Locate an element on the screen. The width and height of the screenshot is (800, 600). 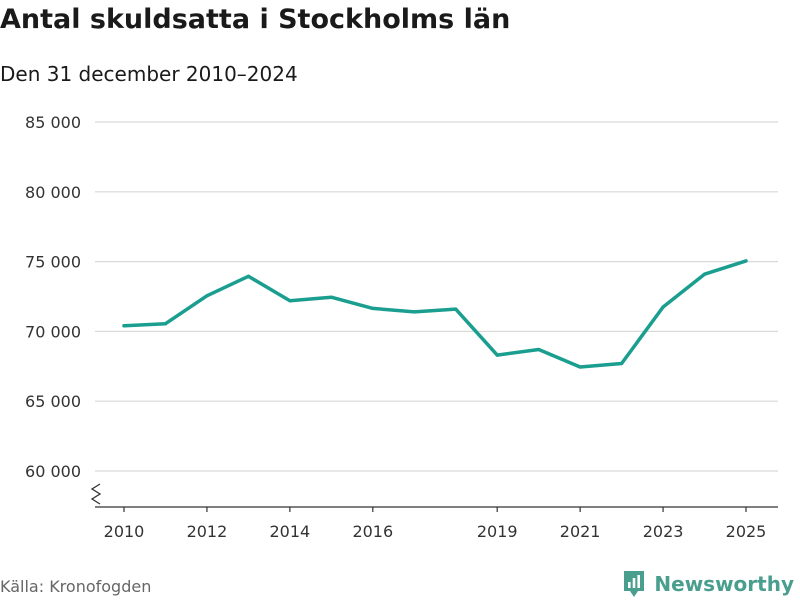
newsworthy-logo-icon is located at coordinates (634, 584).